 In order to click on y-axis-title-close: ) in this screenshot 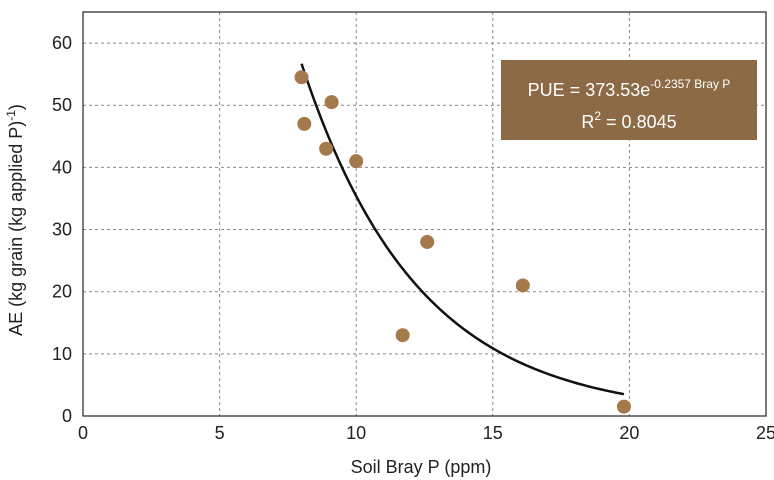, I will do `click(16, 107)`.